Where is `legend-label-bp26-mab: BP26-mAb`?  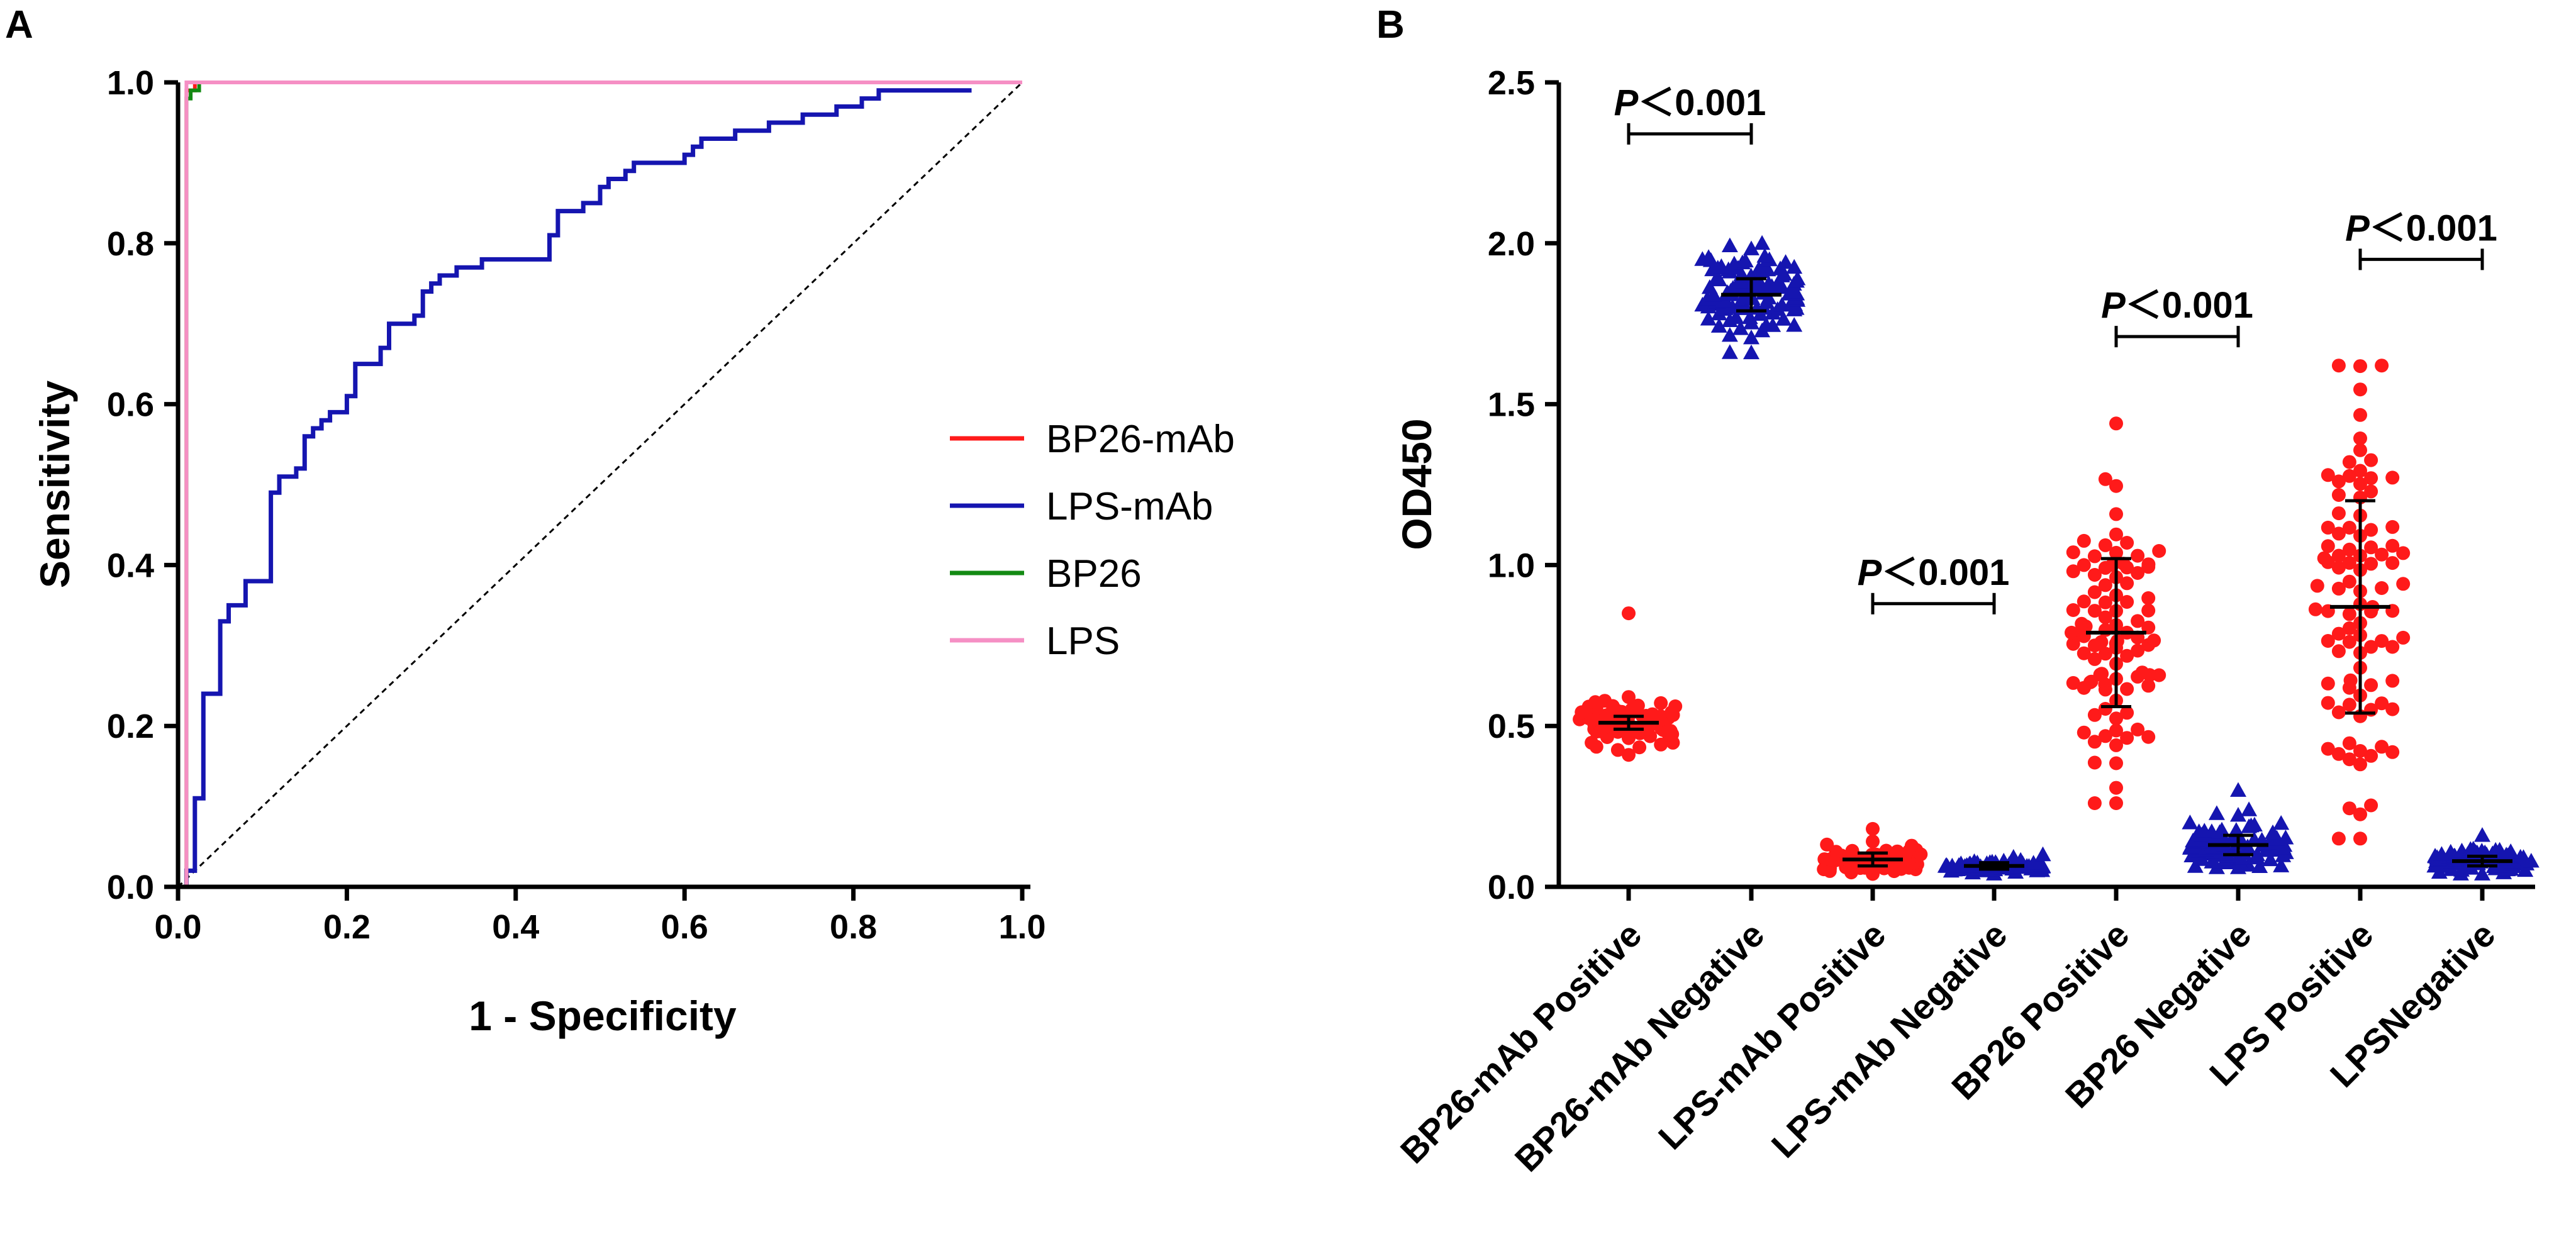
legend-label-bp26-mab: BP26-mAb is located at coordinates (1140, 440).